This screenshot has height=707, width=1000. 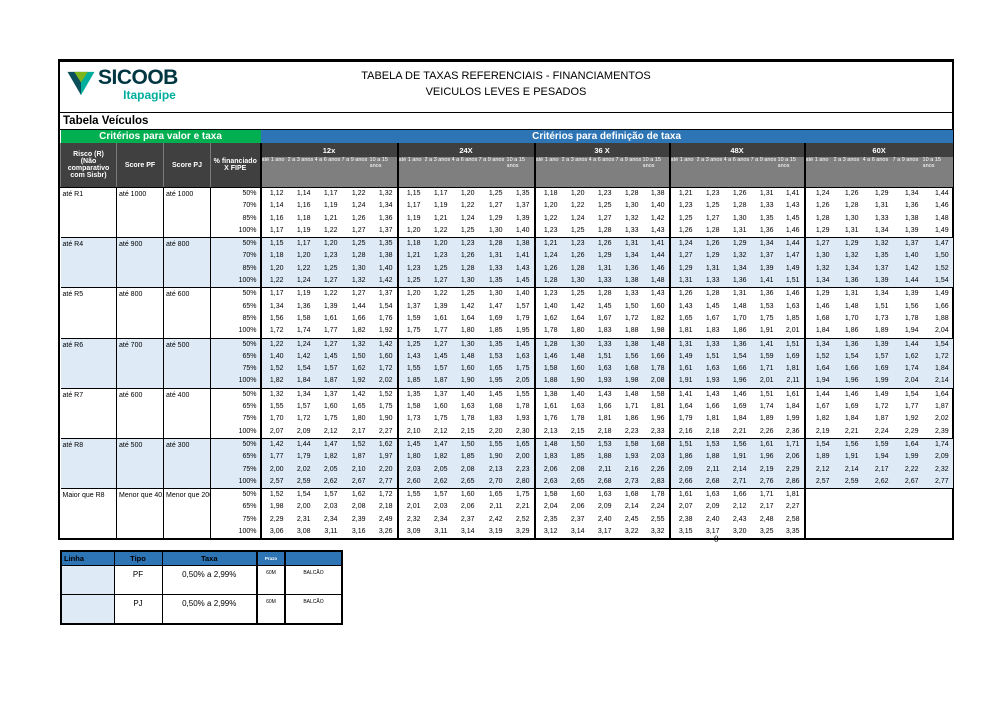 I want to click on rate-cell: 1,92, so click(x=355, y=382).